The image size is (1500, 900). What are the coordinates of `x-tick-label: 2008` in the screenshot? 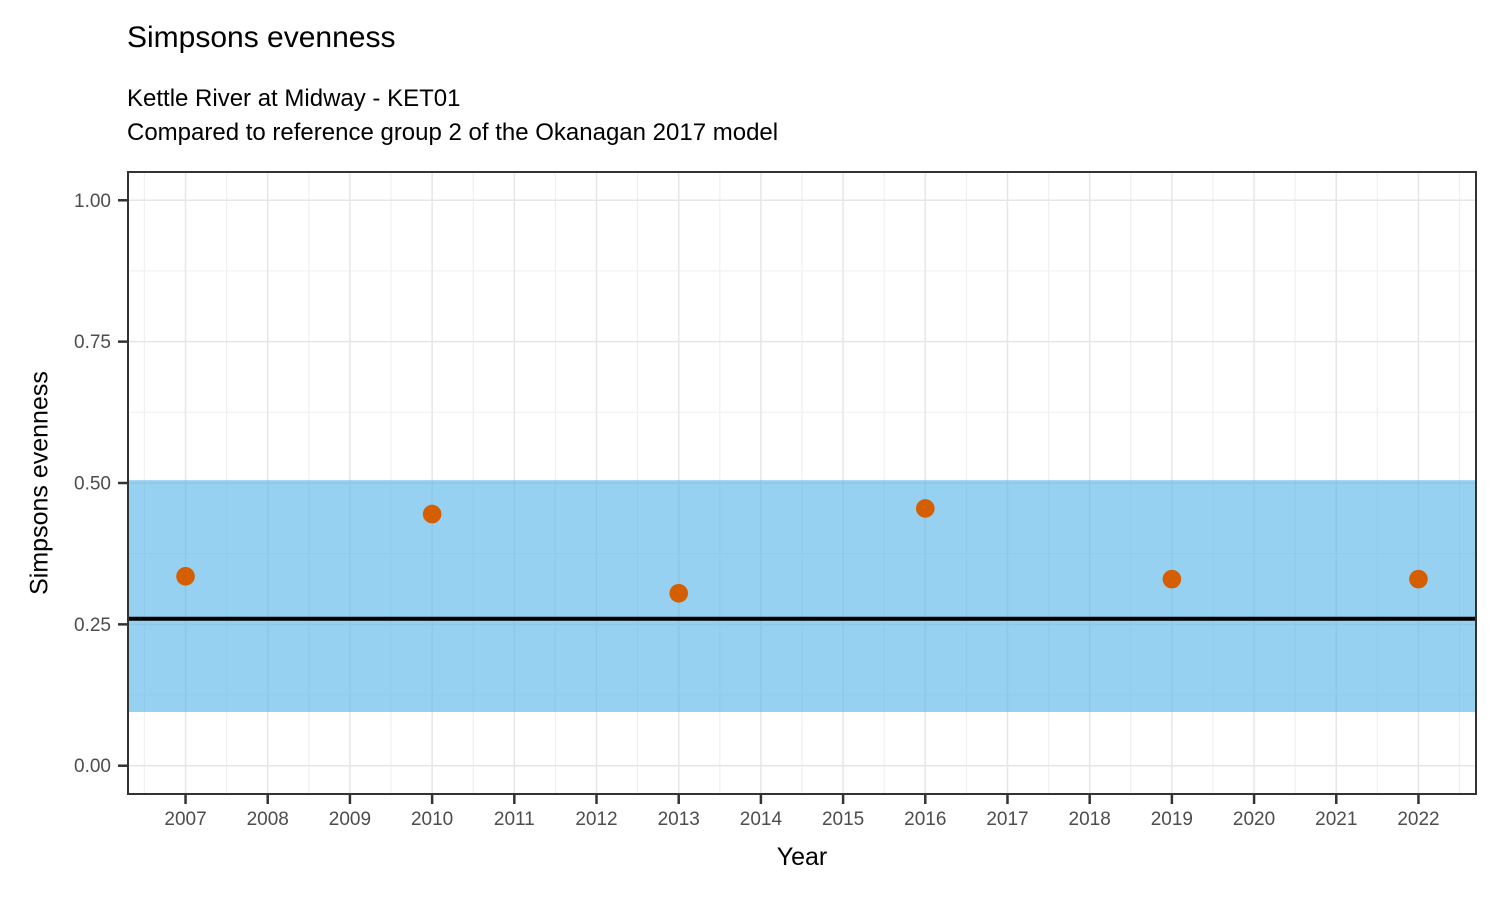 It's located at (268, 819).